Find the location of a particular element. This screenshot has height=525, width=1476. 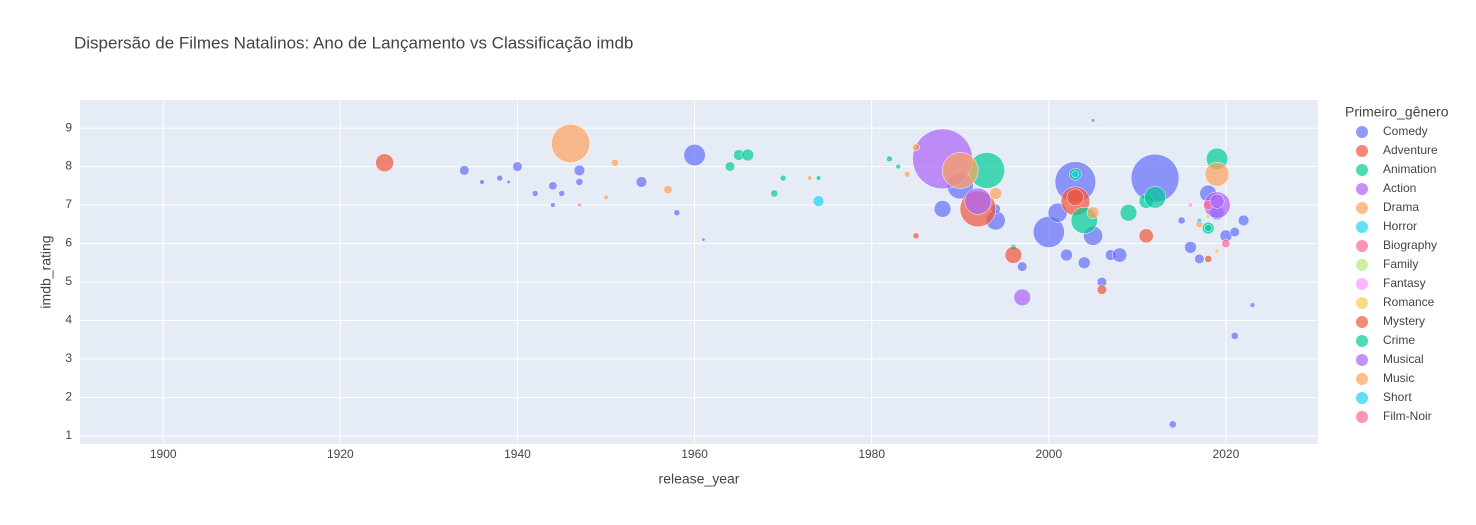

legend-label: Crime is located at coordinates (1399, 340).